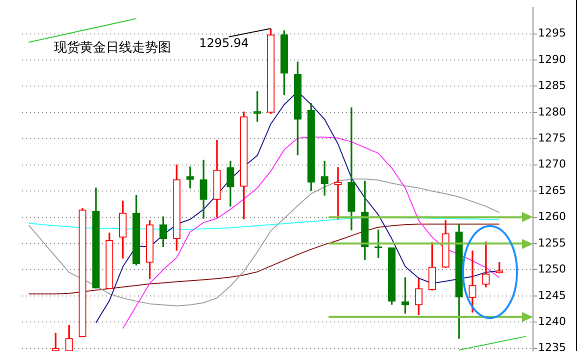 The image size is (585, 364). I want to click on text: 现货黄金日线走势图, so click(112, 48).